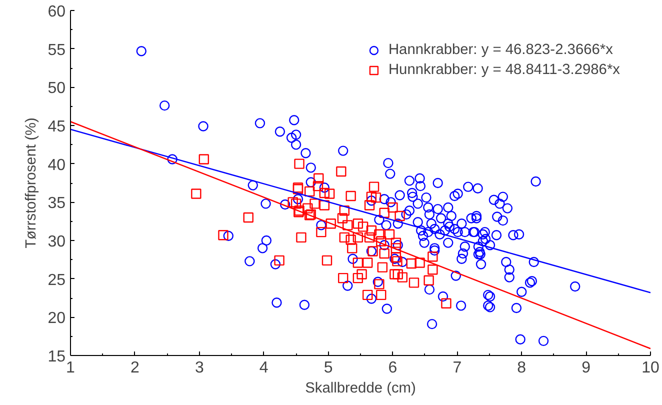  I want to click on y-tick-label: 30, so click(57, 242).